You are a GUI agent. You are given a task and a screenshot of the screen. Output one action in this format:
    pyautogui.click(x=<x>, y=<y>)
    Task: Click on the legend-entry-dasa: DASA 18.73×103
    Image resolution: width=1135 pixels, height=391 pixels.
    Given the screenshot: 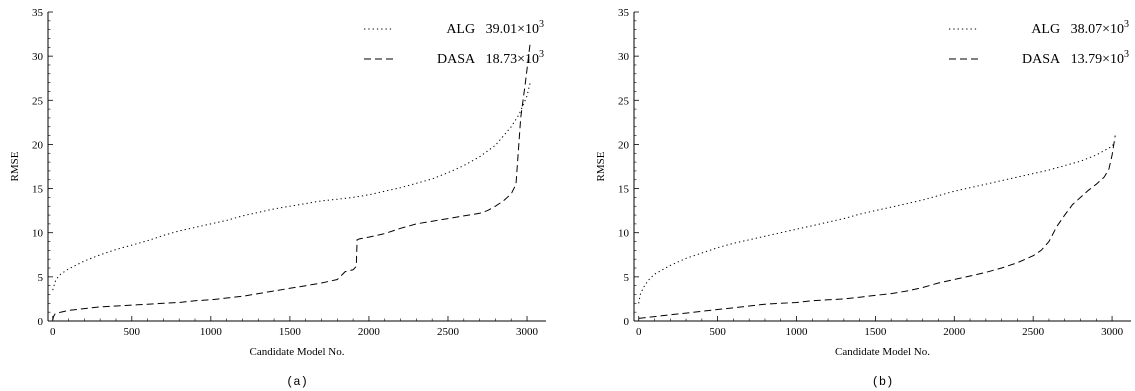 What is the action you would take?
    pyautogui.click(x=490, y=58)
    